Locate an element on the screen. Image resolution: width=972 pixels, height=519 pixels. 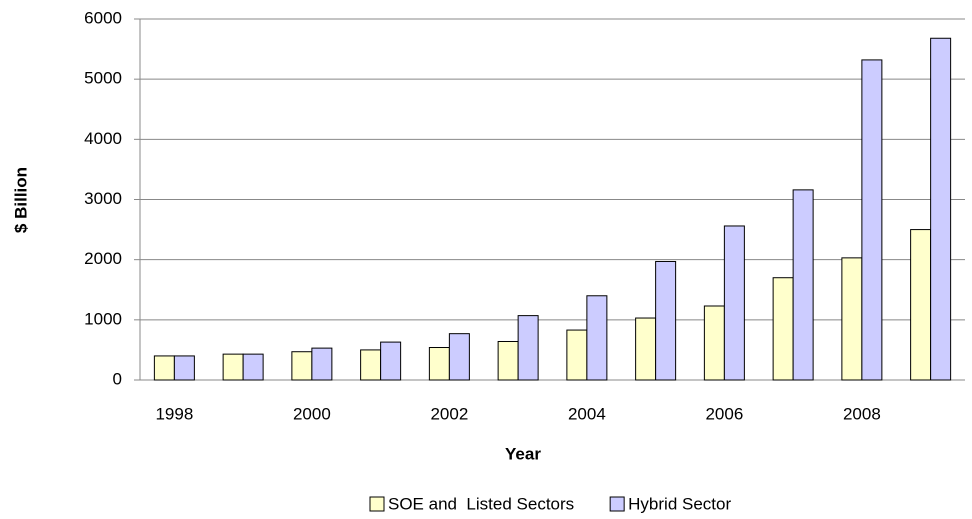
y-tick-label: 3000 is located at coordinates (103, 198).